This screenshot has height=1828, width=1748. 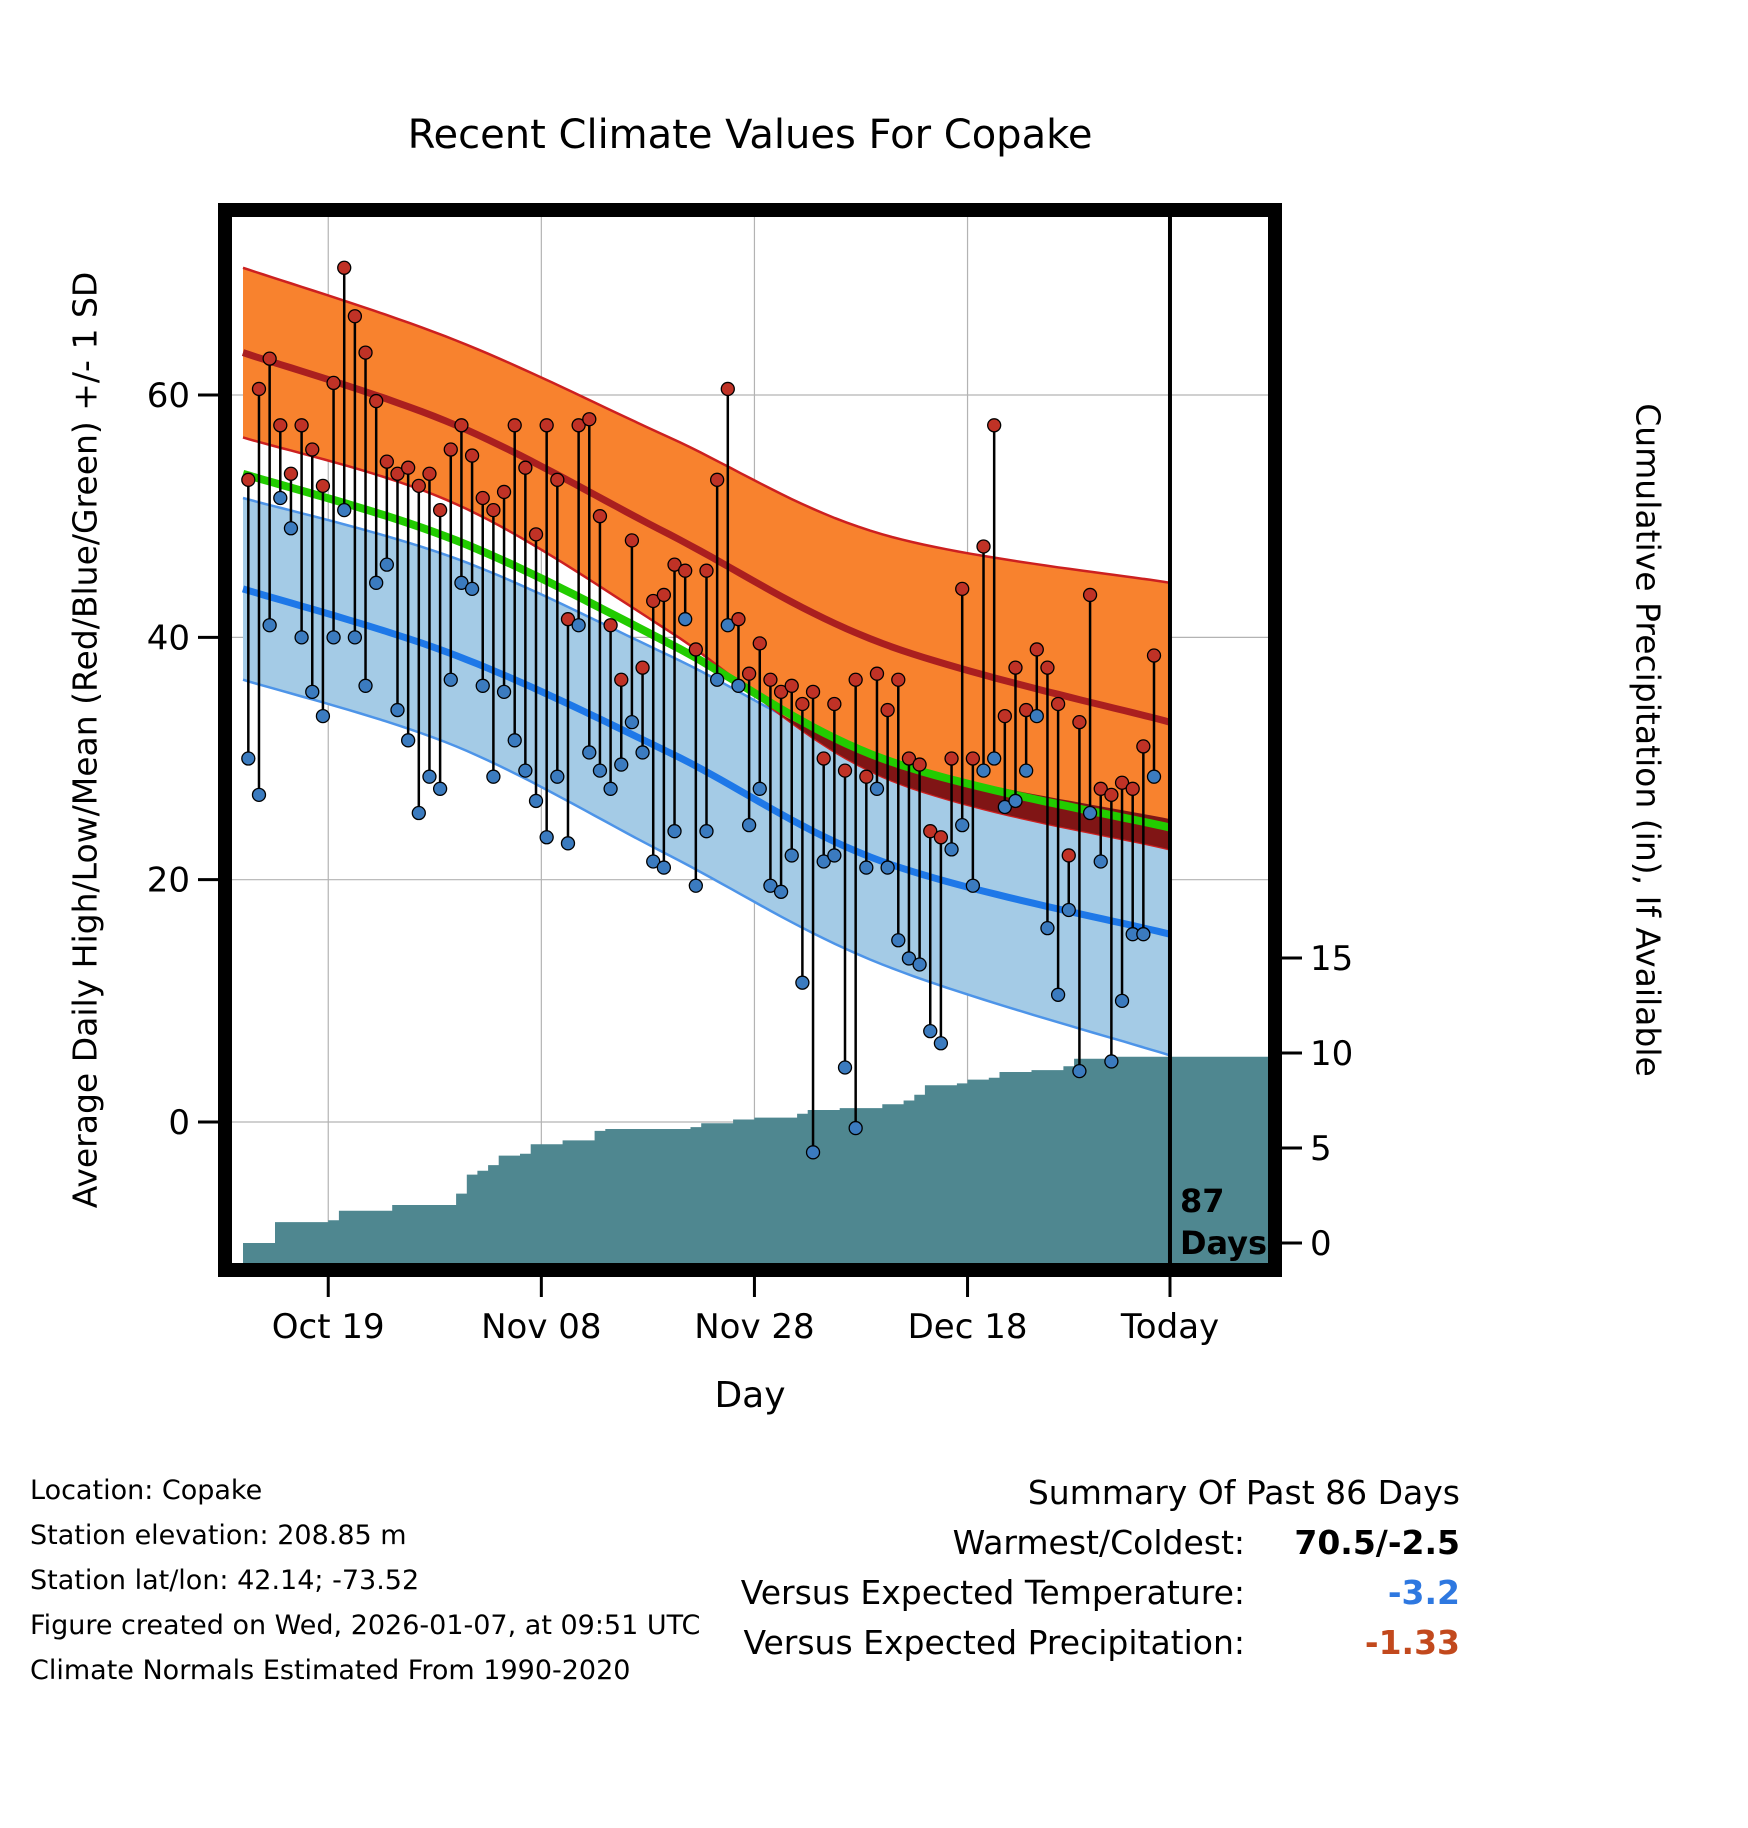 What do you see at coordinates (1331, 959) in the screenshot?
I see `svg-text: 15` at bounding box center [1331, 959].